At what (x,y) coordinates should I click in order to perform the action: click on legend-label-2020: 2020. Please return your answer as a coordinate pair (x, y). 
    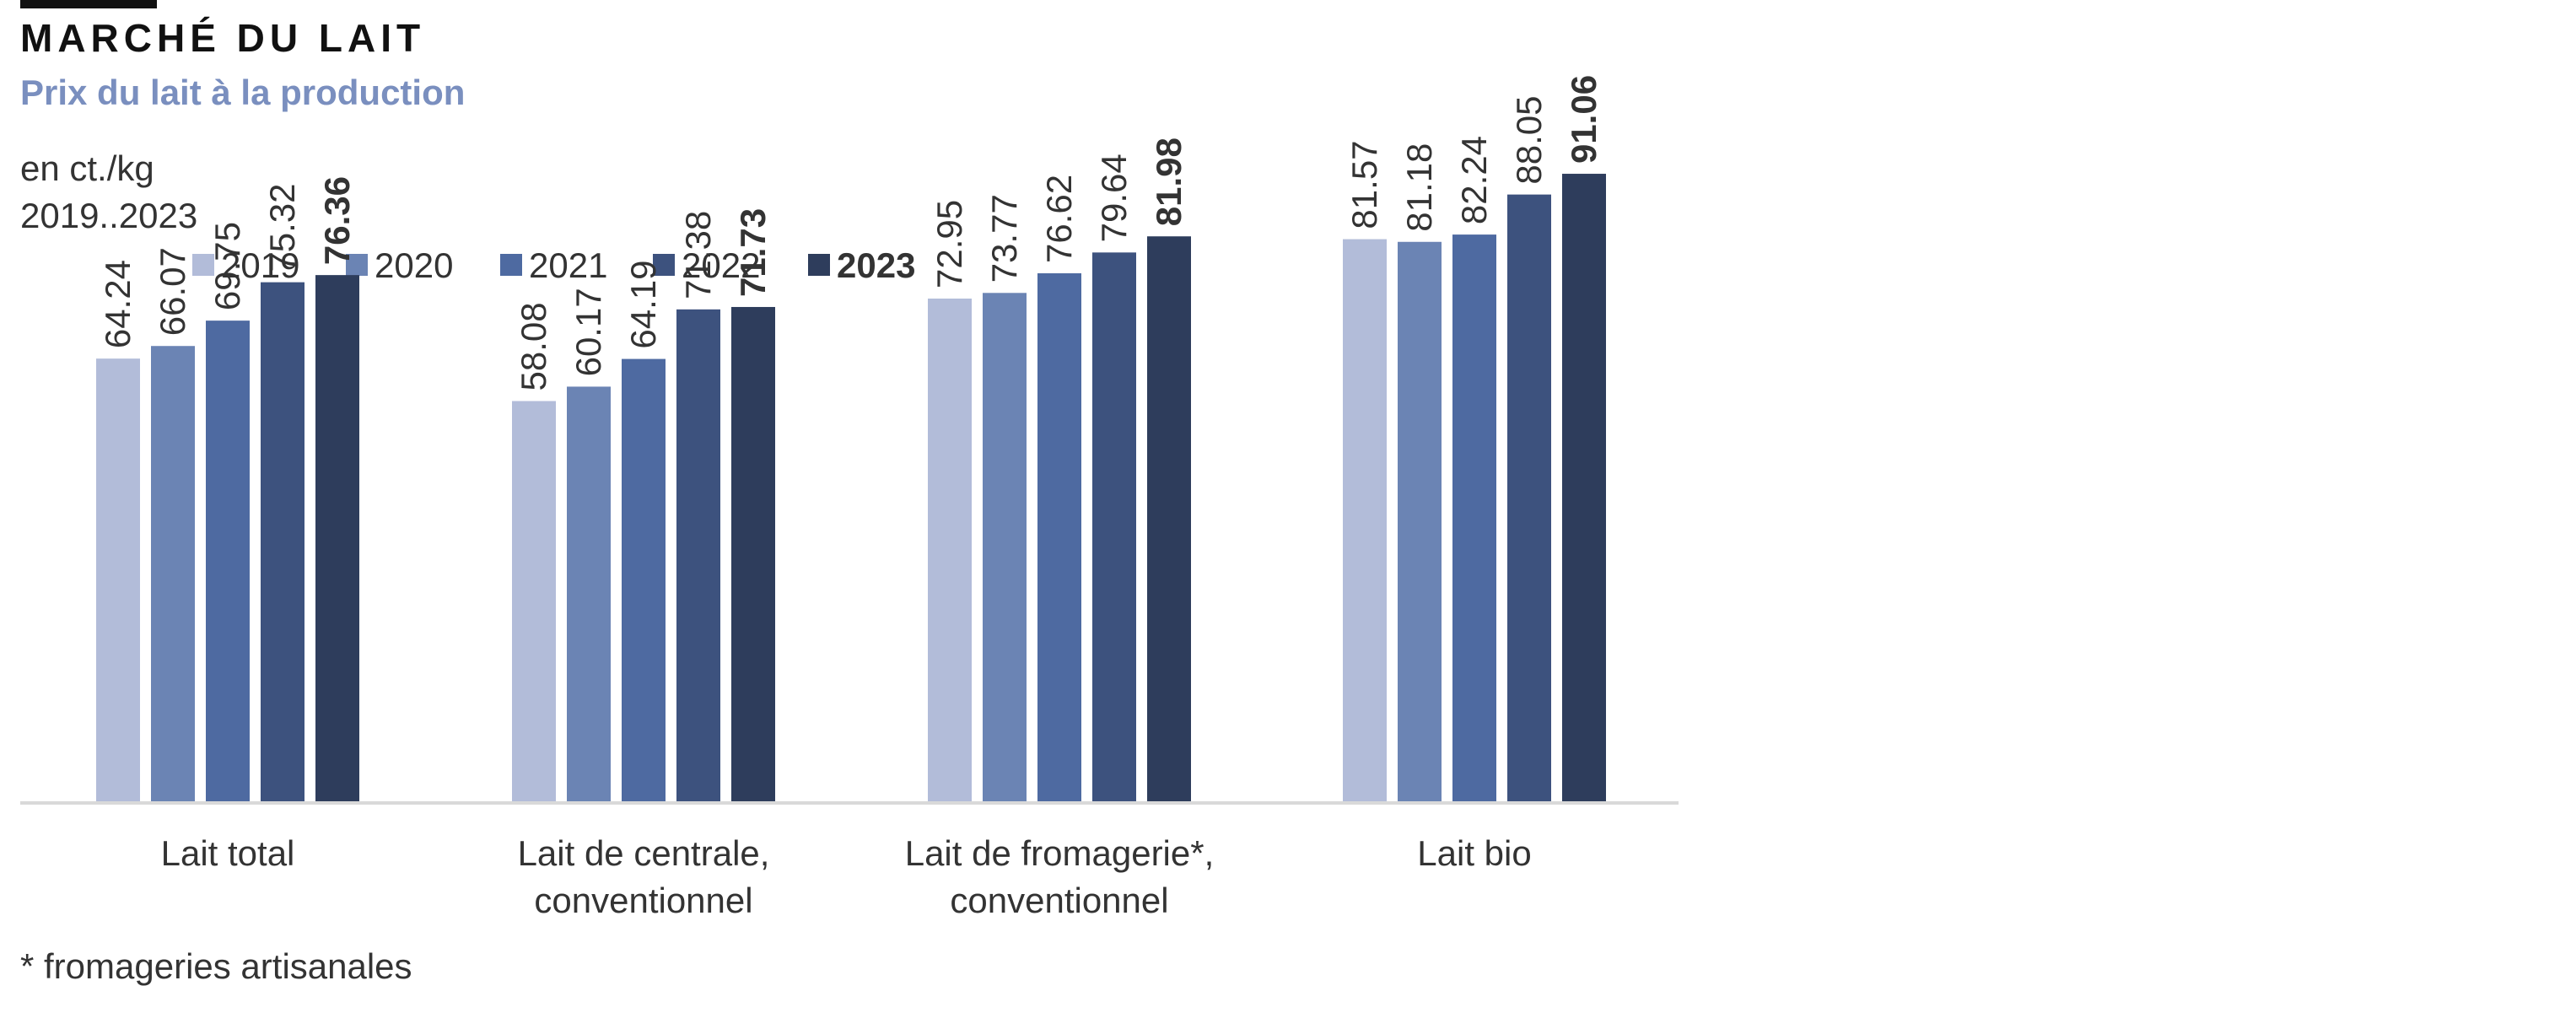
    Looking at the image, I should click on (414, 265).